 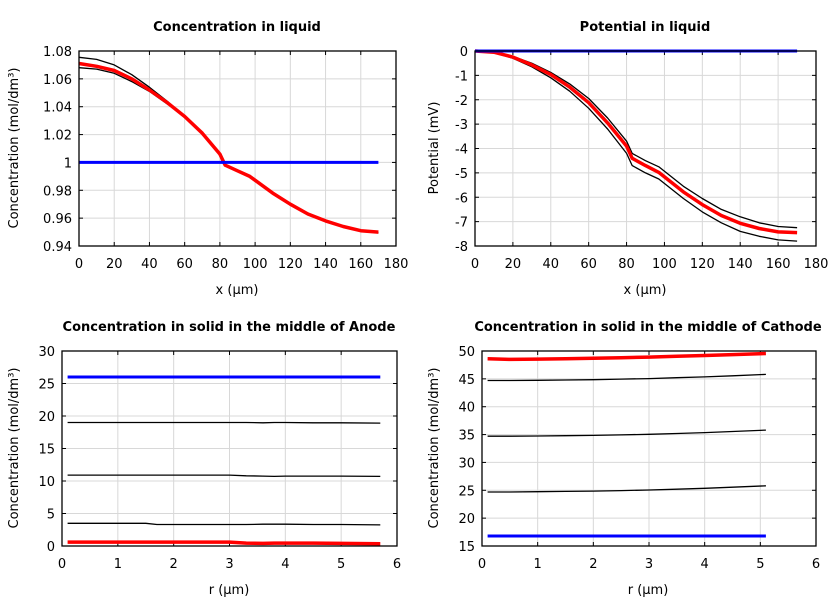 I want to click on y-tick-label: 35, so click(x=466, y=436).